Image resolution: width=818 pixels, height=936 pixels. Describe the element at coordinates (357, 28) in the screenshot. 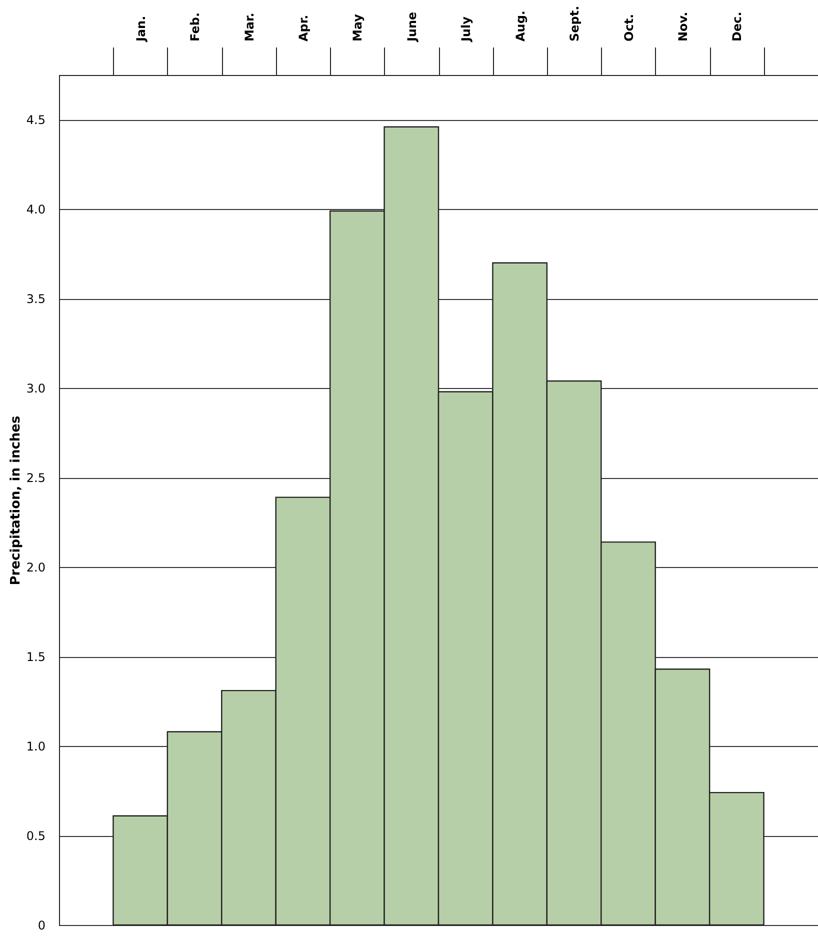

I see `x-tick-label: May` at that location.